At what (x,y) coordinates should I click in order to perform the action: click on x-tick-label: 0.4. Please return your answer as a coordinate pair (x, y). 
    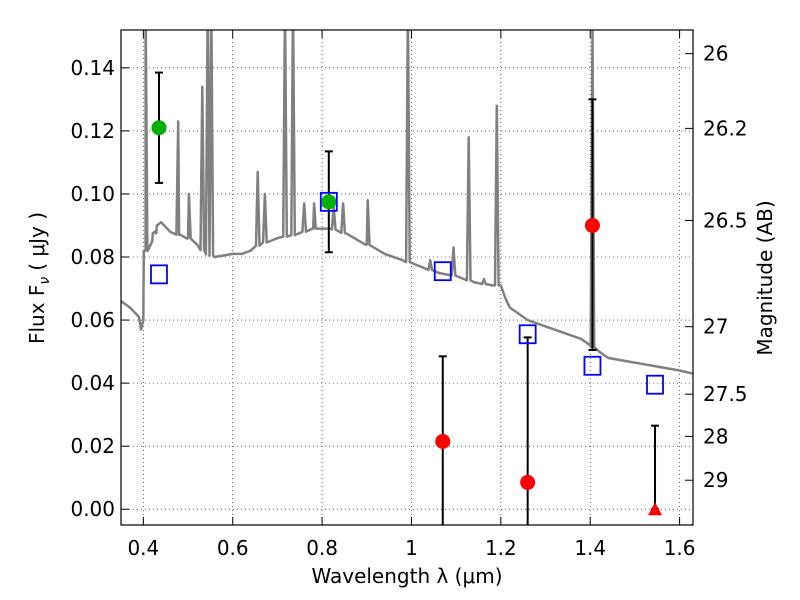
    Looking at the image, I should click on (143, 548).